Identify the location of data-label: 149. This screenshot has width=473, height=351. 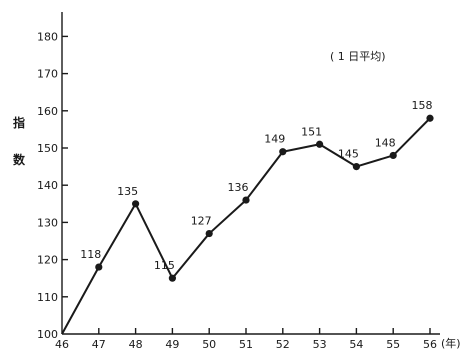
(274, 139).